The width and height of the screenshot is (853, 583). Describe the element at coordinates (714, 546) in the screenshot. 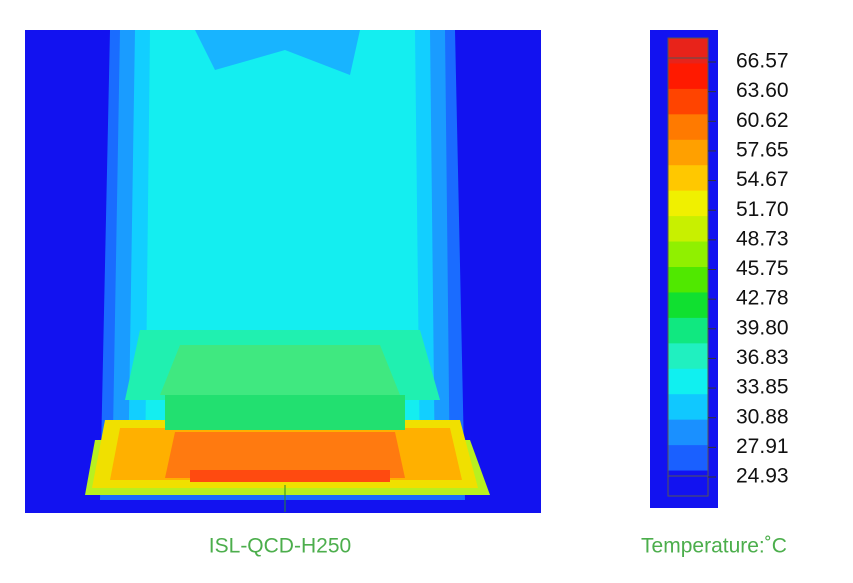

I see `legend-title: Temperature:˚C` at that location.